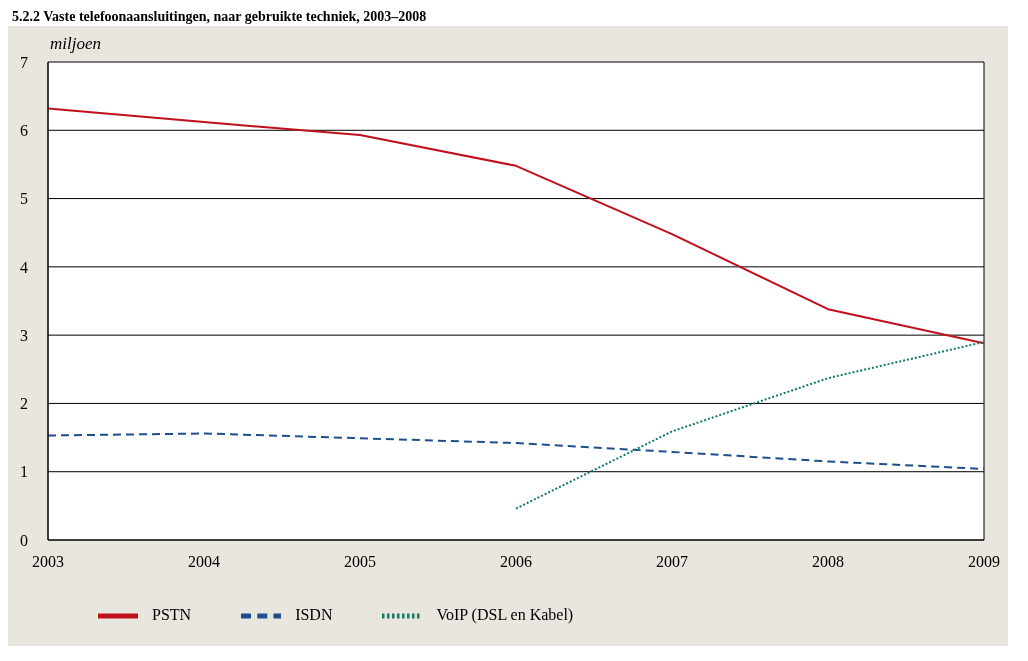 This screenshot has height=661, width=1028. I want to click on y-tick-label: 6, so click(24, 130).